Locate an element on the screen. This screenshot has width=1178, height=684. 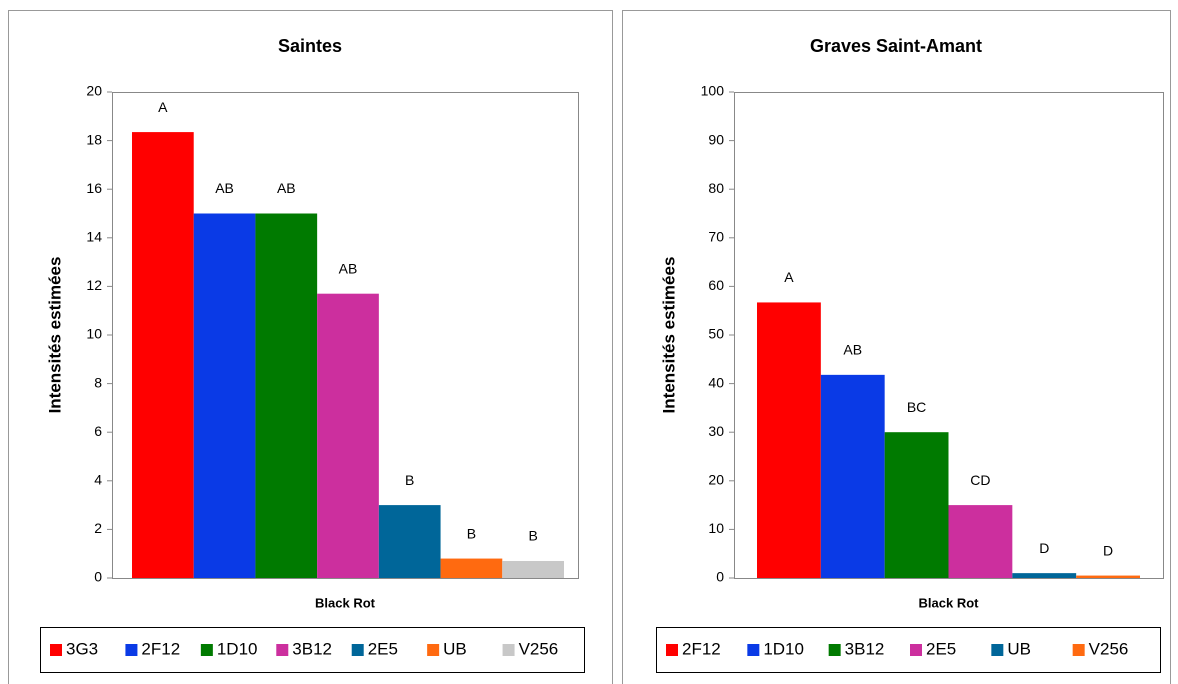
y-tick-label: 60 is located at coordinates (716, 285).